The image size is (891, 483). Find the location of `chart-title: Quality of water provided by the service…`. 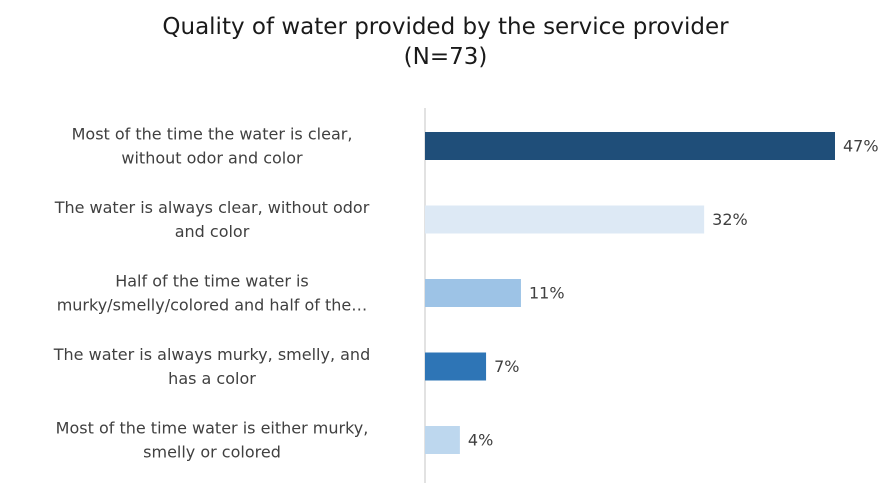

chart-title: Quality of water provided by the service… is located at coordinates (445, 42).